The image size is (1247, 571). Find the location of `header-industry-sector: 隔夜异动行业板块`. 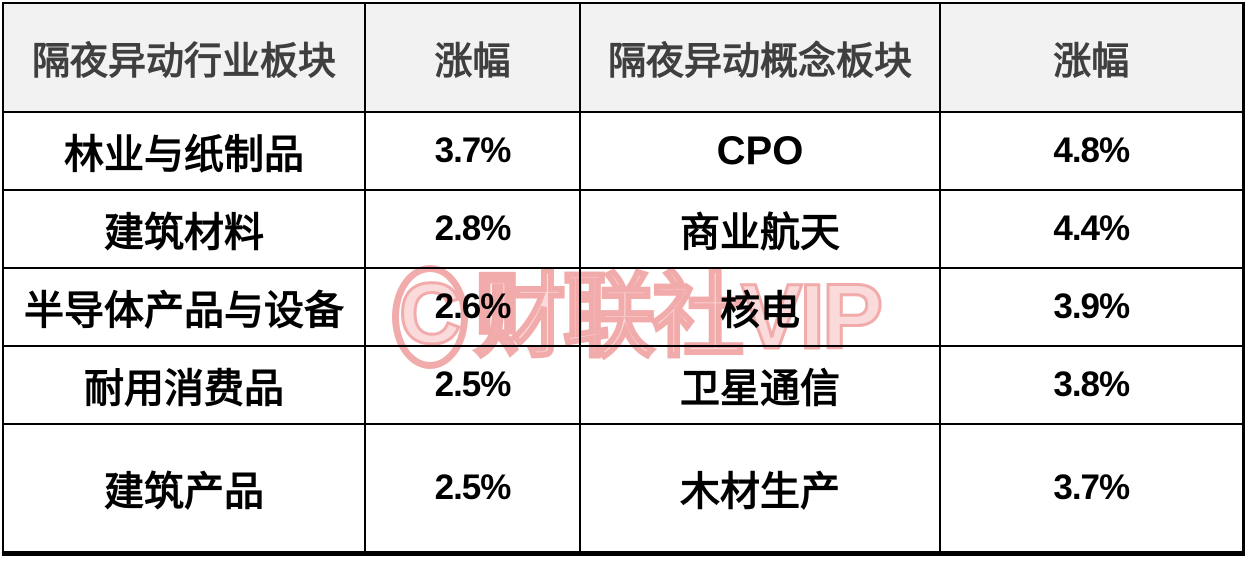

header-industry-sector: 隔夜异动行业板块 is located at coordinates (184, 57).